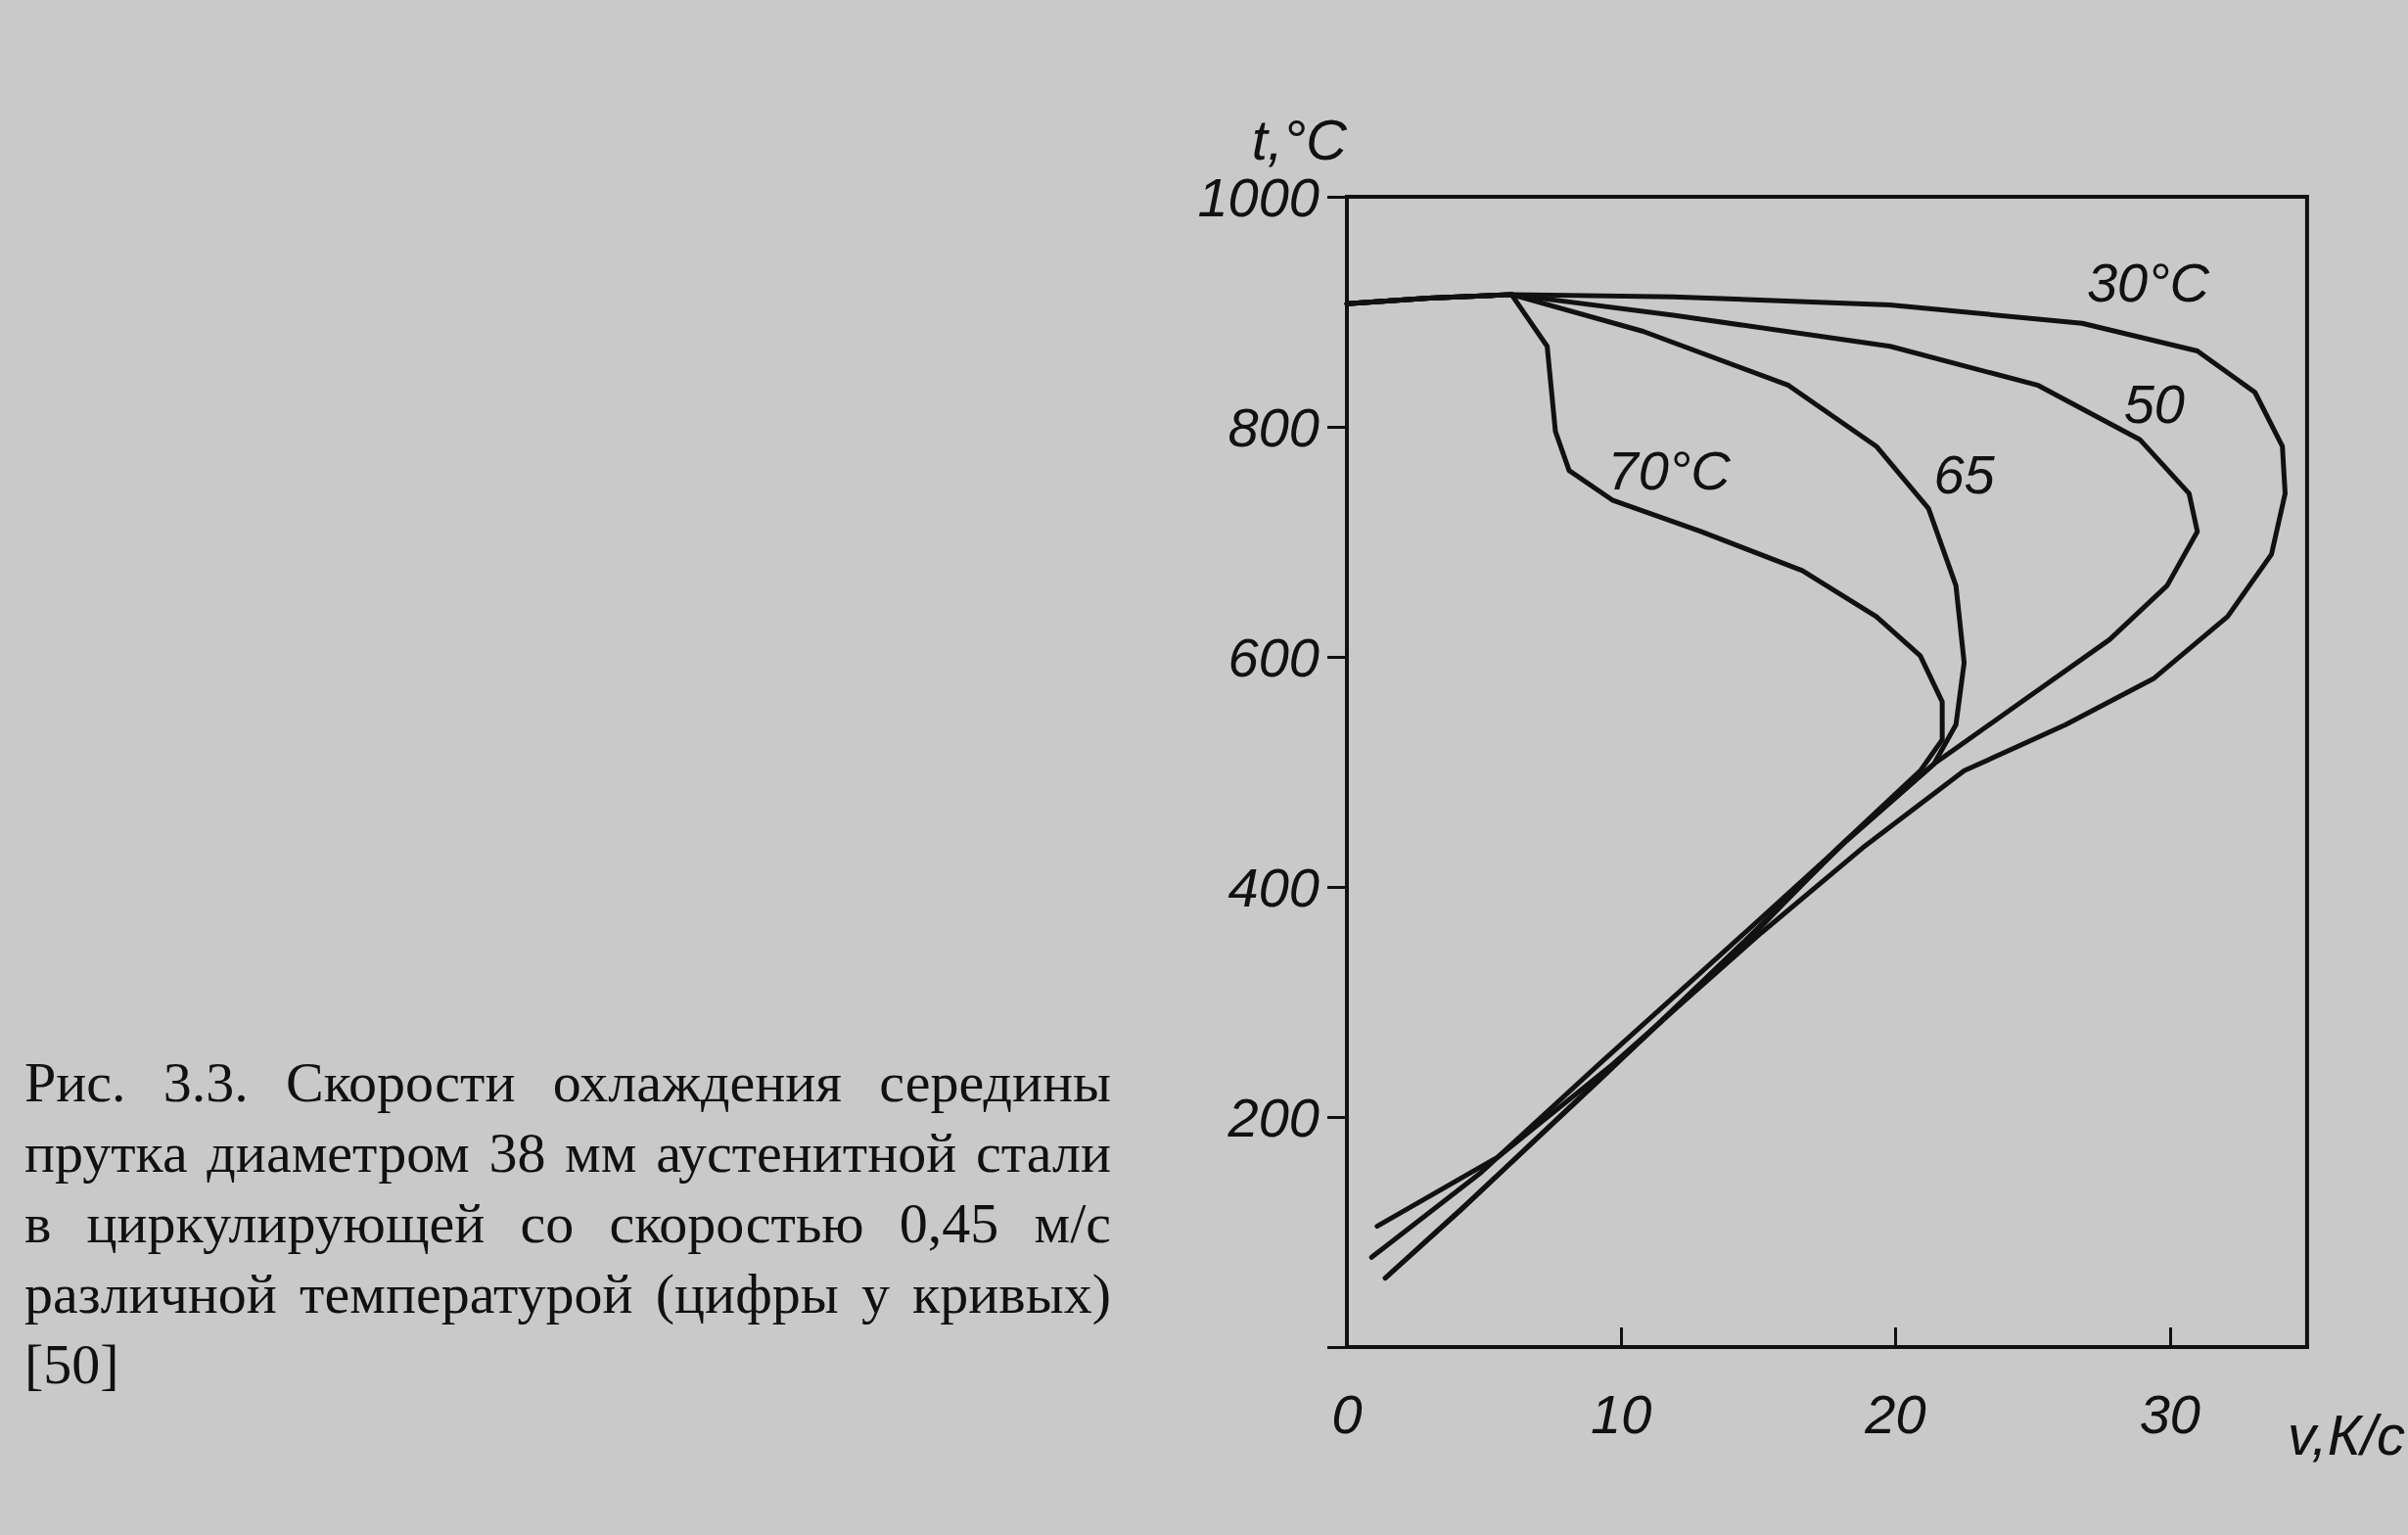  I want to click on y-axis-title: t,°C, so click(1300, 139).